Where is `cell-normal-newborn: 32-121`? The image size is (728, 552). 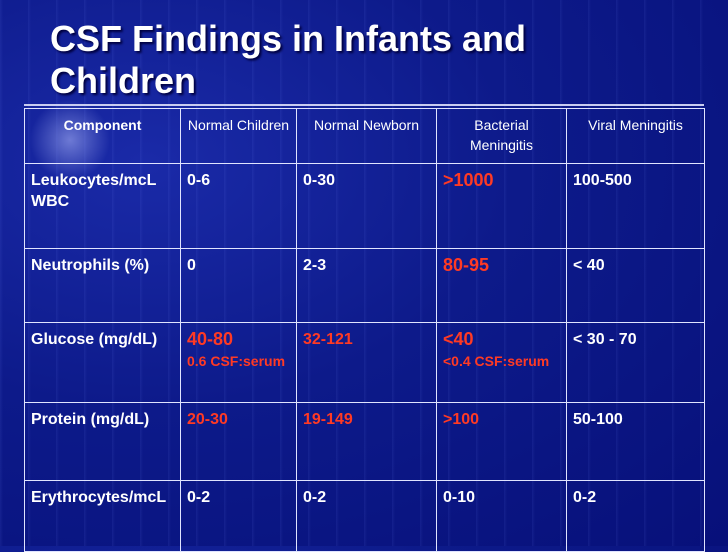 cell-normal-newborn: 32-121 is located at coordinates (366, 362).